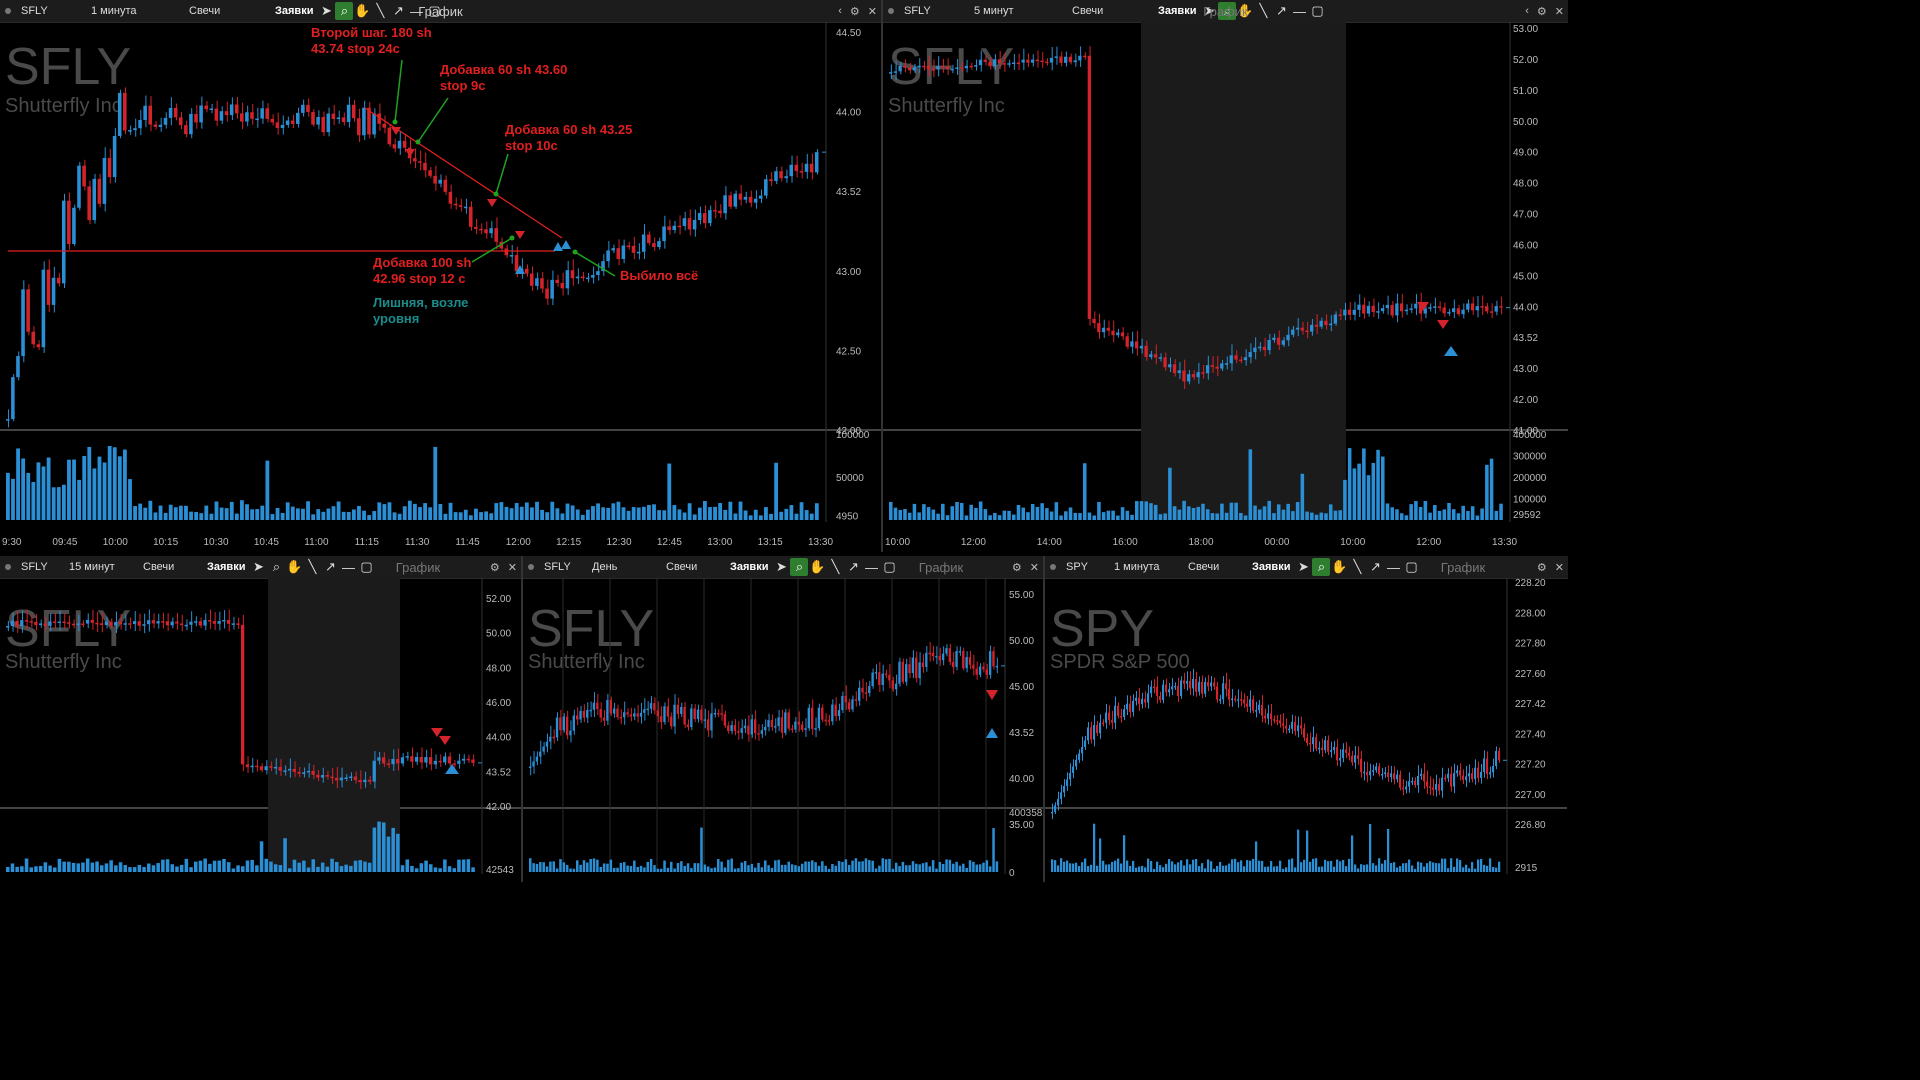 The height and width of the screenshot is (1080, 1920). I want to click on symbol-selector: SPY, so click(1077, 567).